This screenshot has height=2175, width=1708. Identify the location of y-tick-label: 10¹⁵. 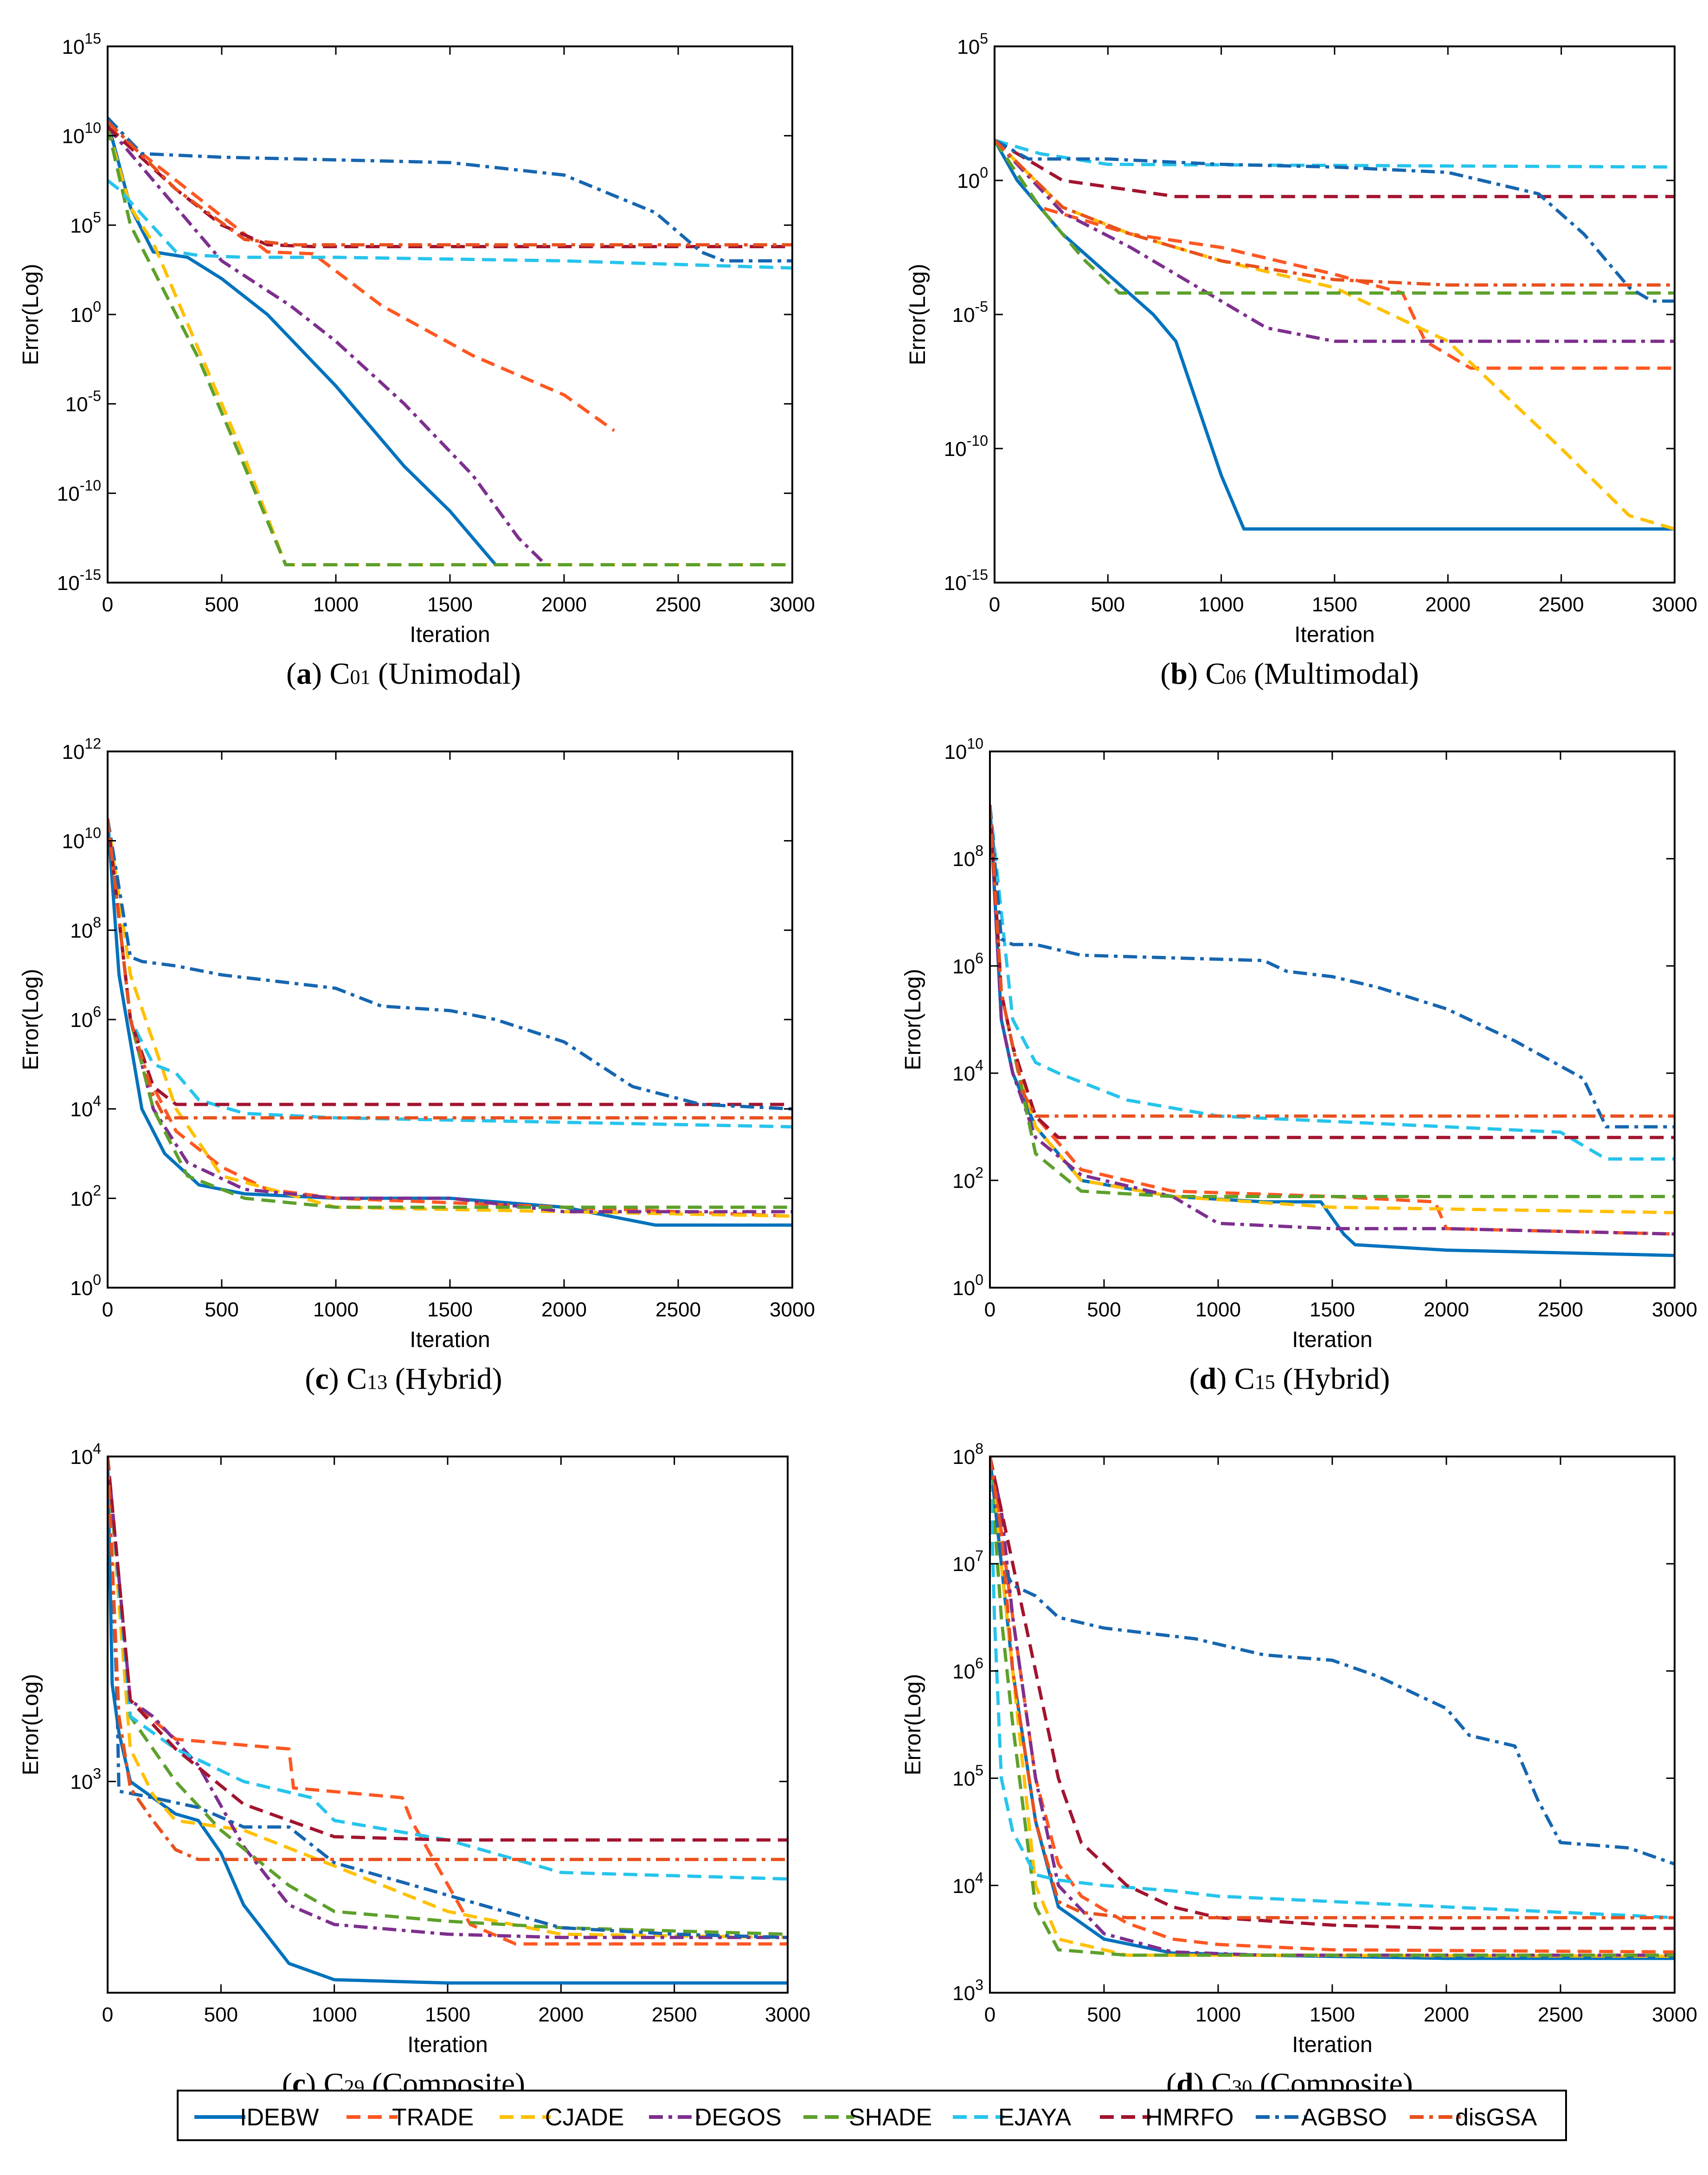
(81, 44).